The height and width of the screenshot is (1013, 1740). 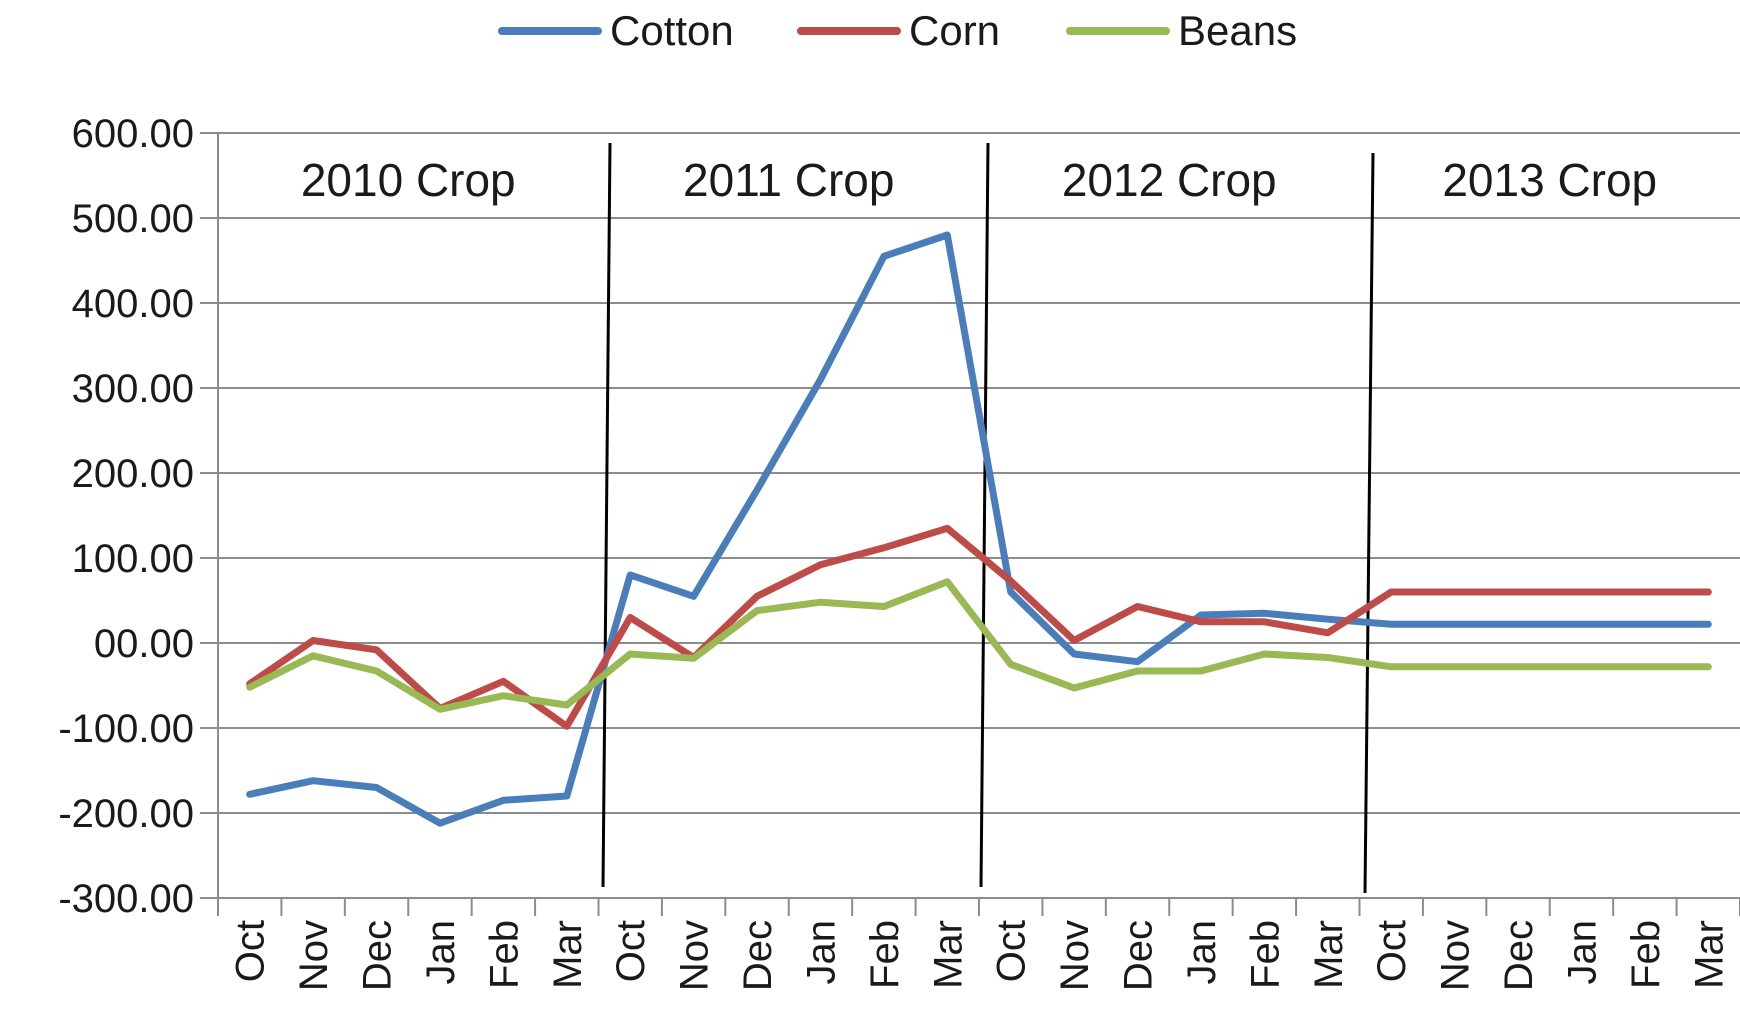 I want to click on y-tick-label: -200.00, so click(x=126, y=814).